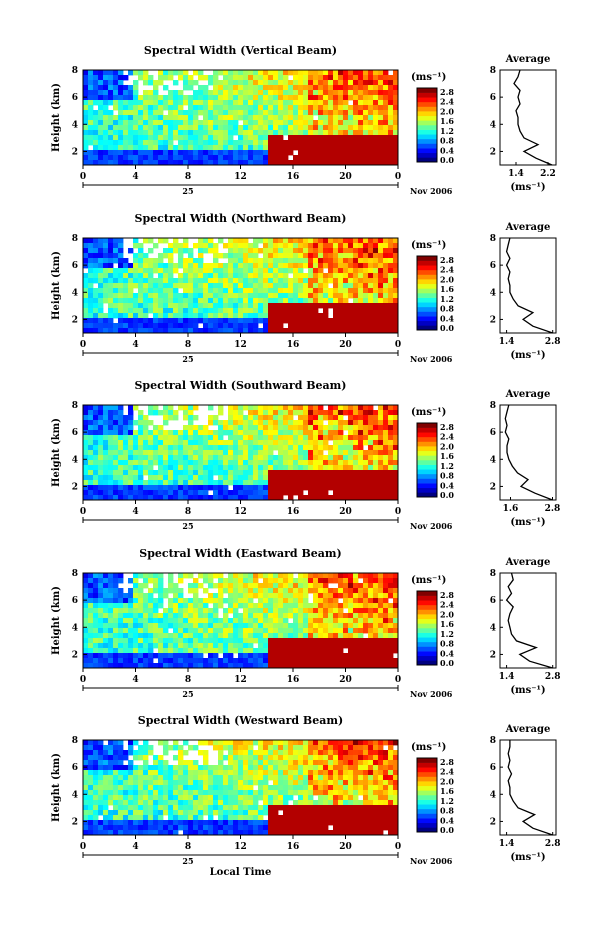  What do you see at coordinates (528, 562) in the screenshot?
I see `profile-title: Average` at bounding box center [528, 562].